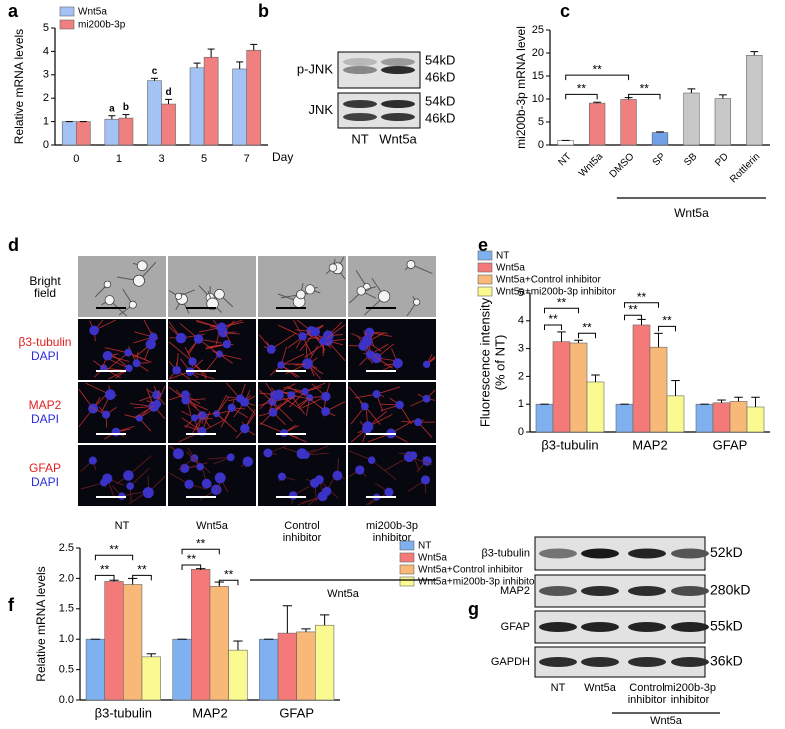  What do you see at coordinates (76, 159) in the screenshot?
I see `x-tick-label: 0` at bounding box center [76, 159].